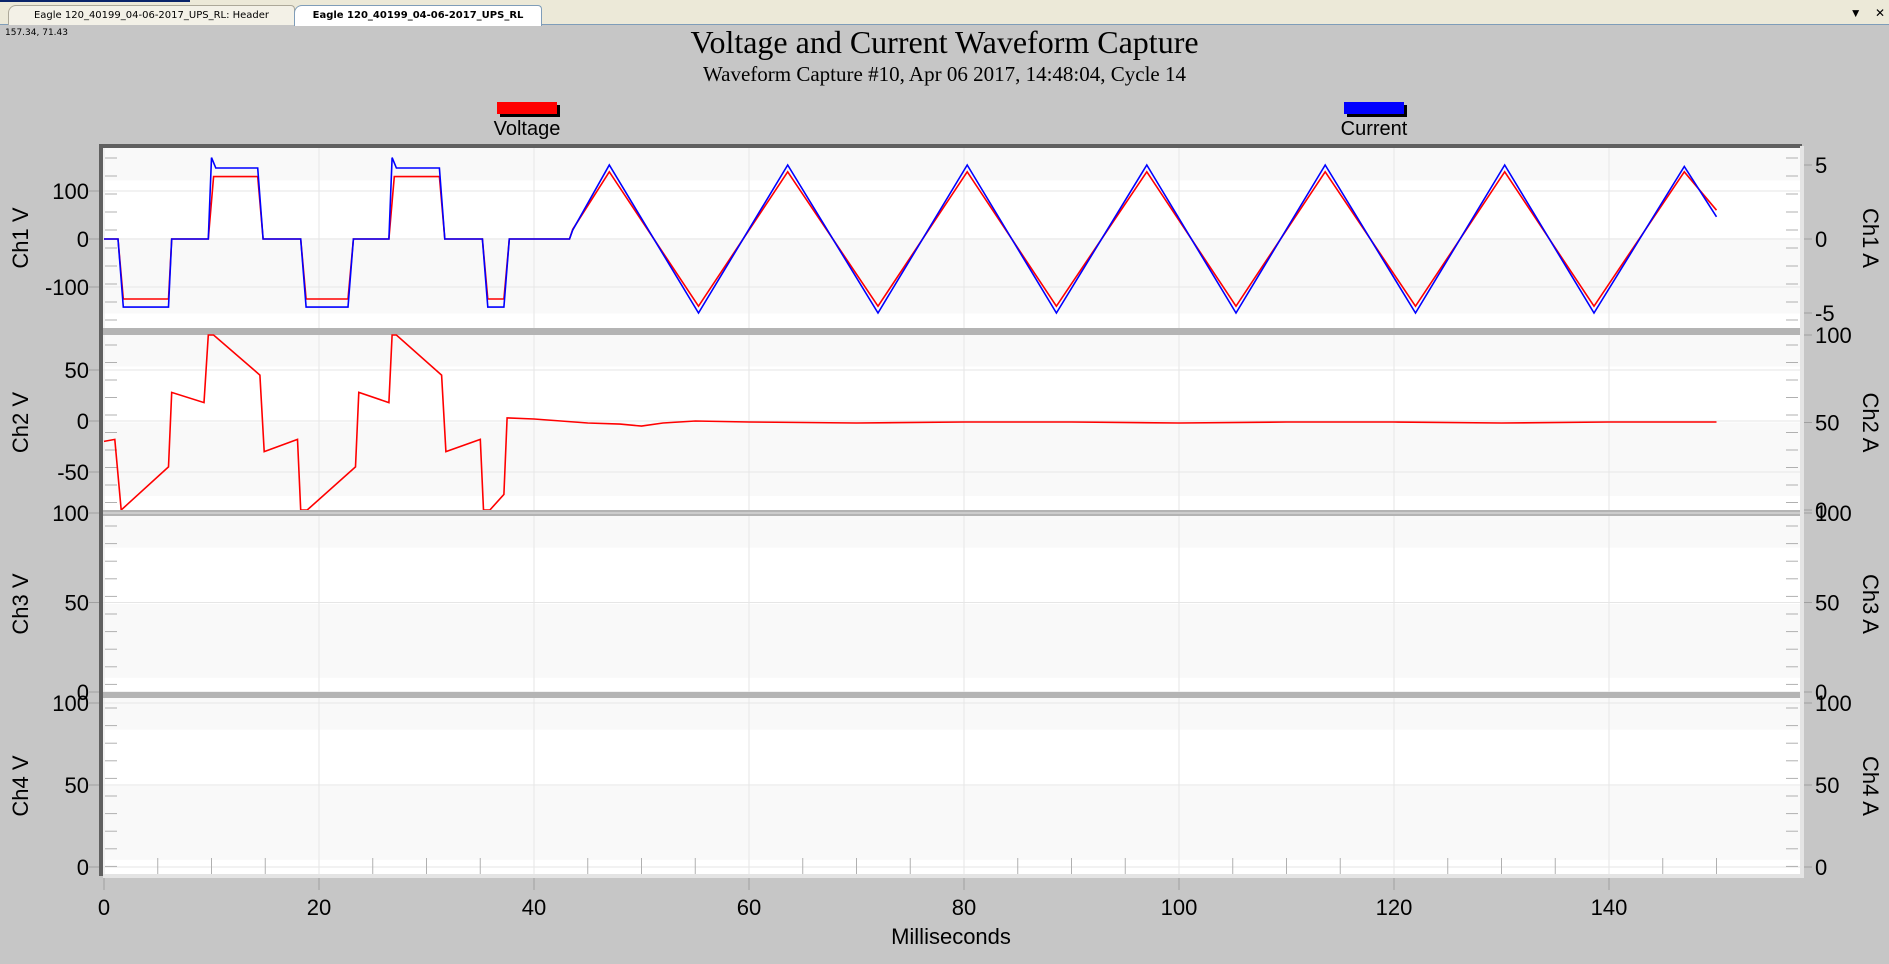 The width and height of the screenshot is (1889, 964). What do you see at coordinates (944, 42) in the screenshot?
I see `chart-title: Voltage and Current Waveform Capture` at bounding box center [944, 42].